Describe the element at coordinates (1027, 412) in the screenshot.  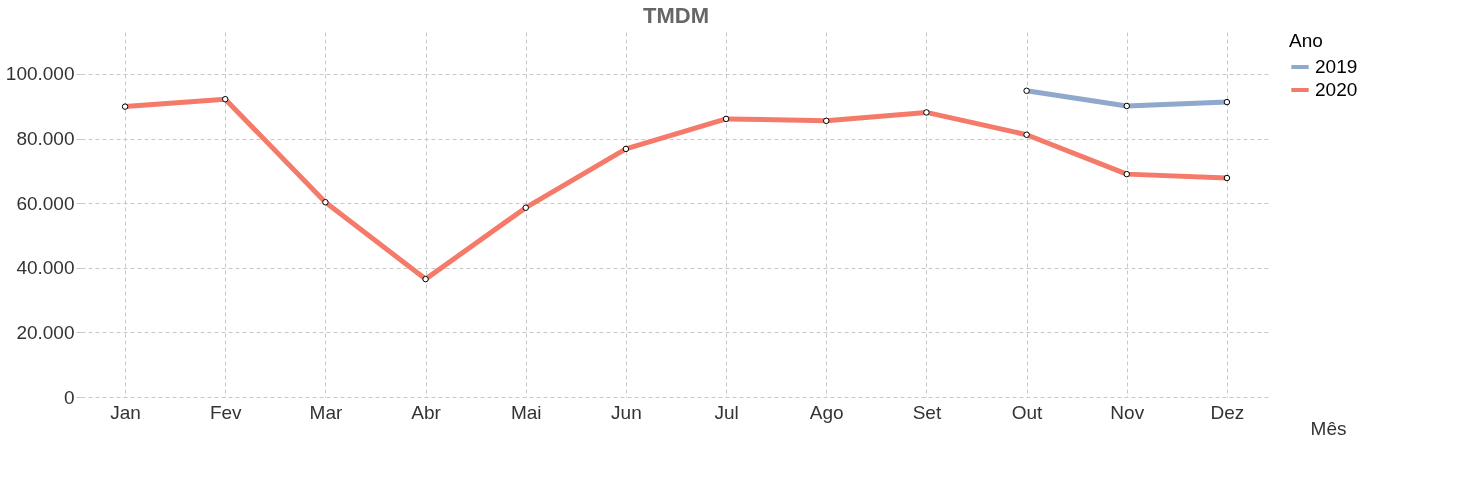
I see `x-tick-label: Out` at that location.